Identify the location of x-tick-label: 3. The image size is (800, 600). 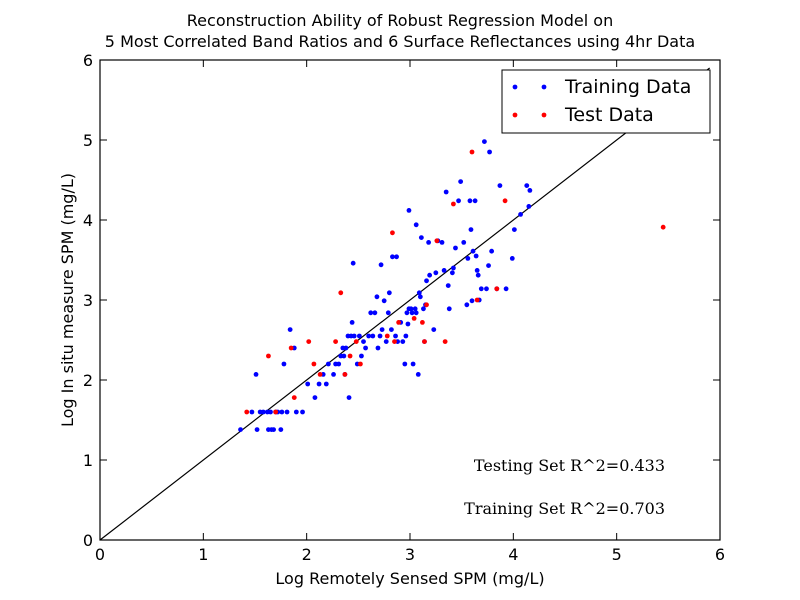
(410, 554).